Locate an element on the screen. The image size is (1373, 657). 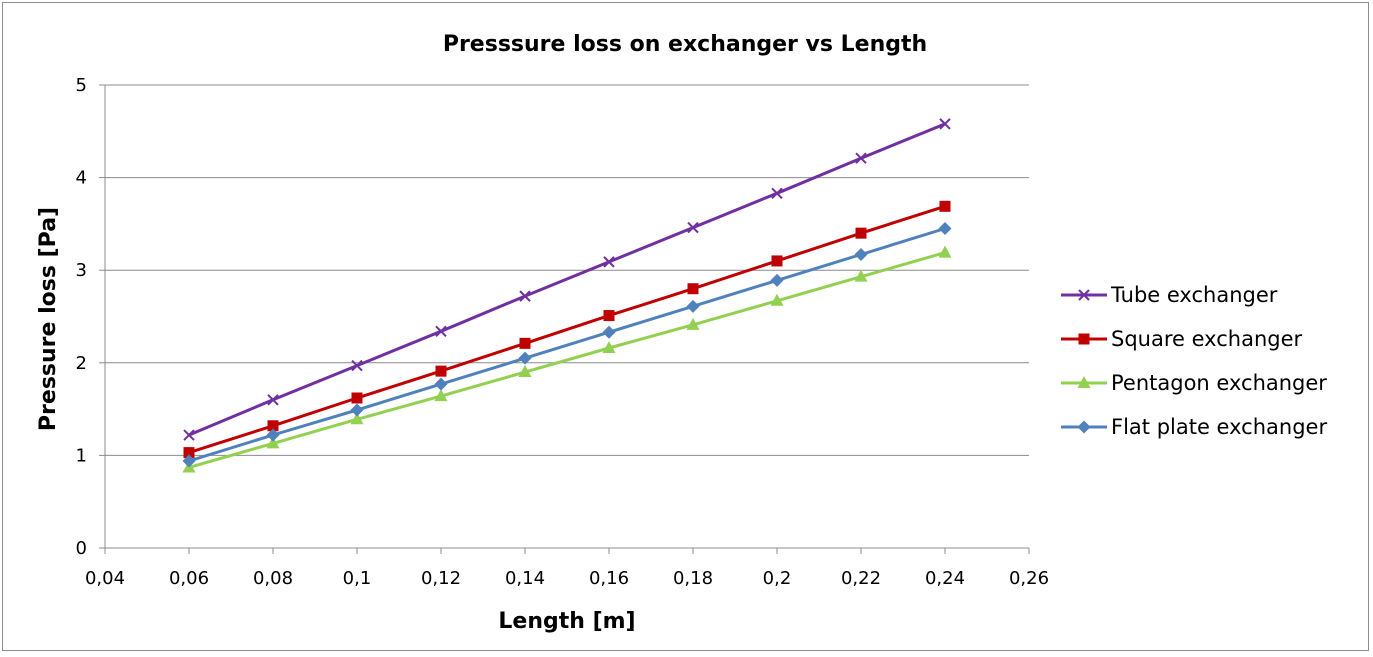
x-tick-label: 0,18 is located at coordinates (693, 578).